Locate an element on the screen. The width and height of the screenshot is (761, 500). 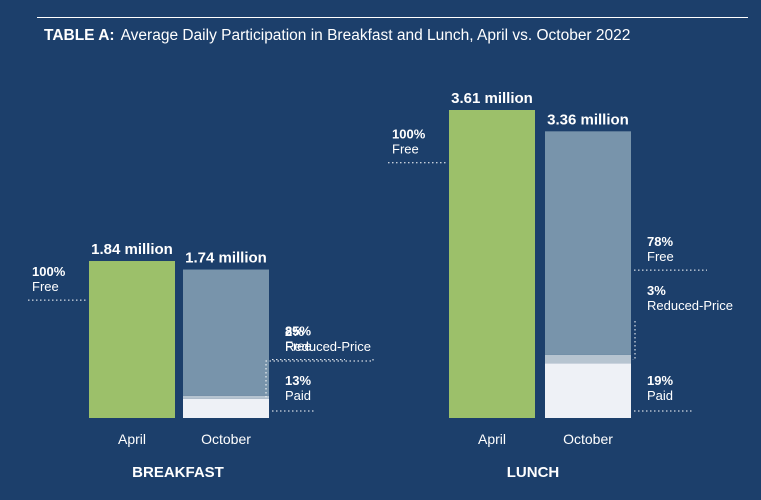
breakfast-april-category-label: April is located at coordinates (132, 439).